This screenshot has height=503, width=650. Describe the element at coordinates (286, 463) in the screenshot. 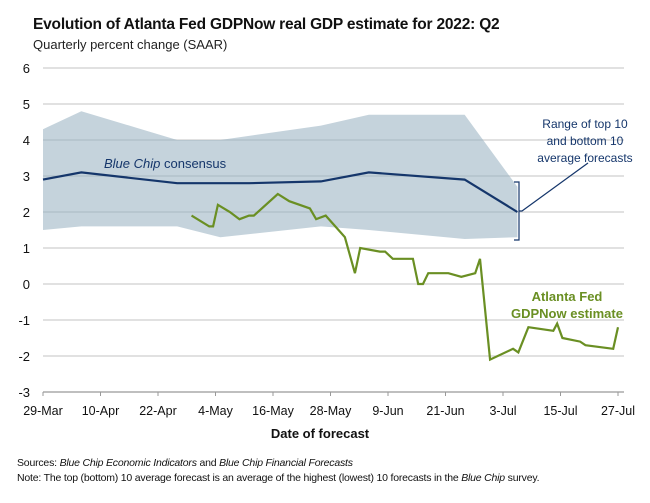

I see `source-2: Blue Chip Financial Forecasts` at that location.